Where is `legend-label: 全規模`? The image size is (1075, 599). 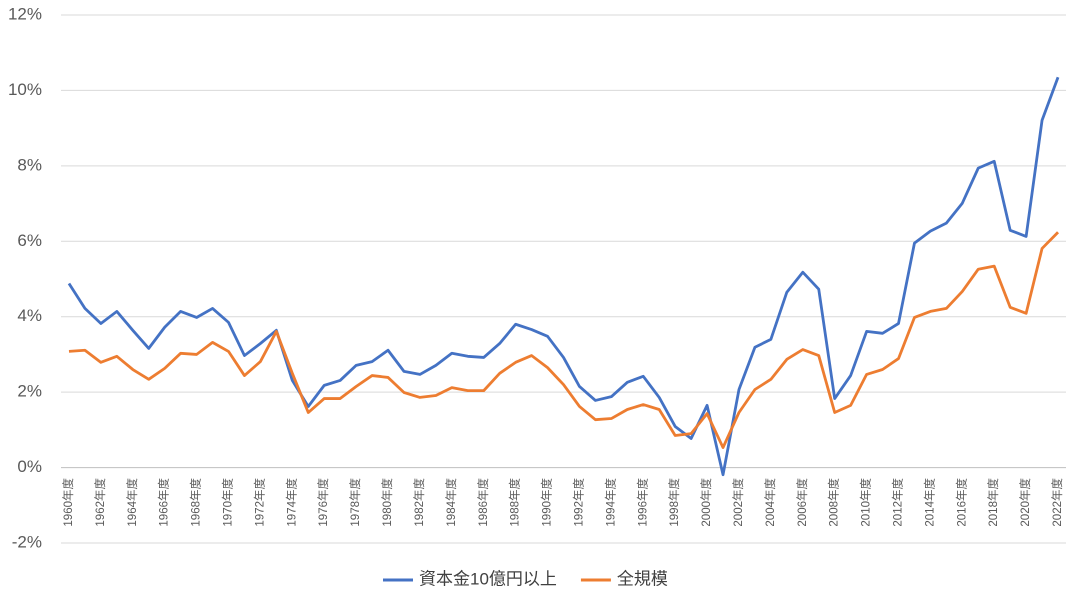
legend-label: 全規模 is located at coordinates (642, 578).